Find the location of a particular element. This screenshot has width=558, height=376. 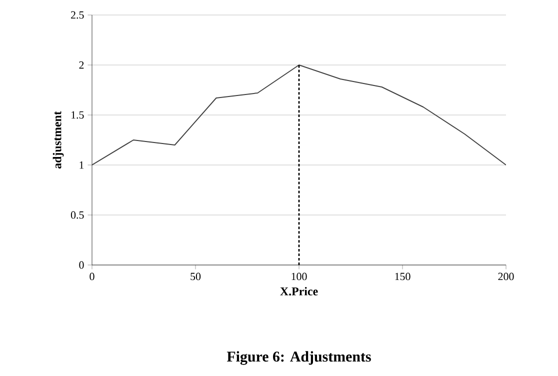

x-tick-label: 50 is located at coordinates (195, 276).